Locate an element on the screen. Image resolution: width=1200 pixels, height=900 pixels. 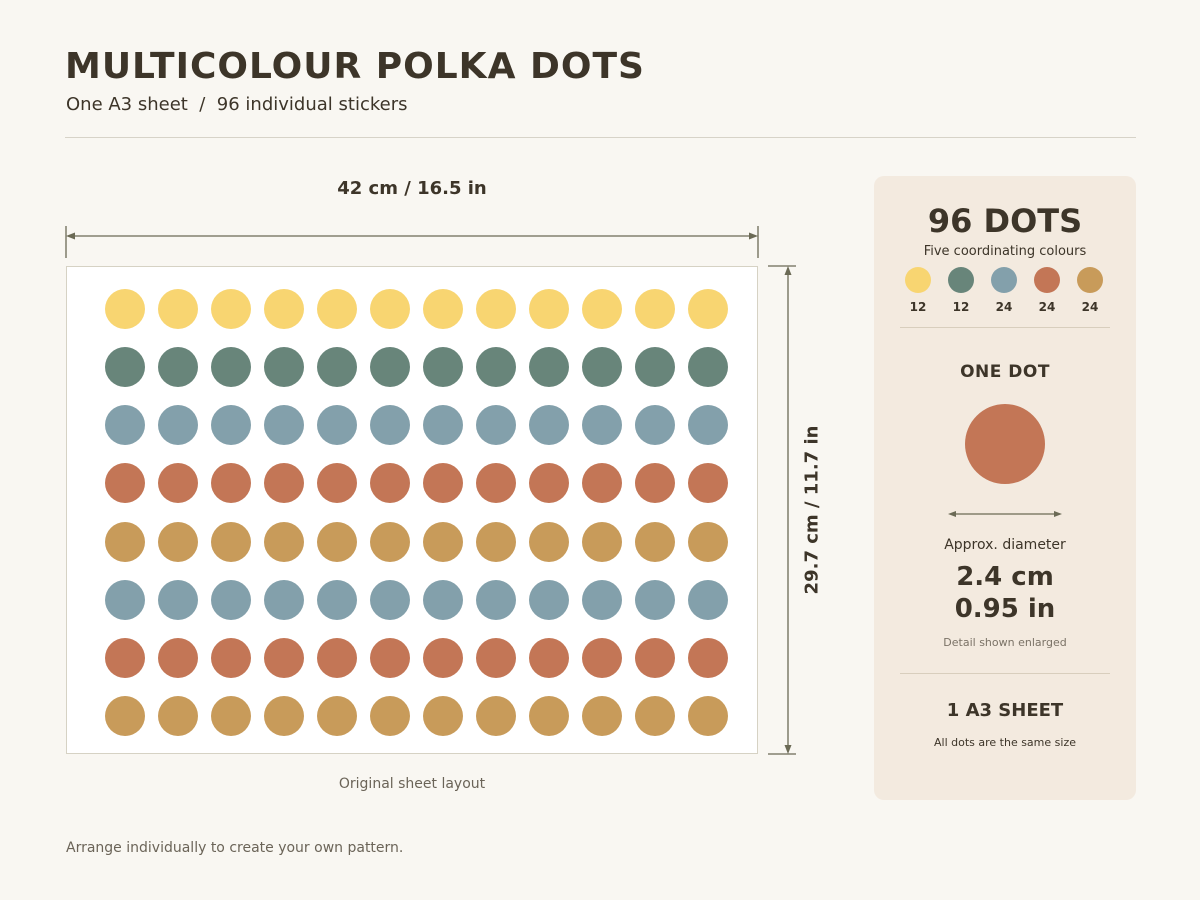
diameter-arrow-icon is located at coordinates (1005, 514).